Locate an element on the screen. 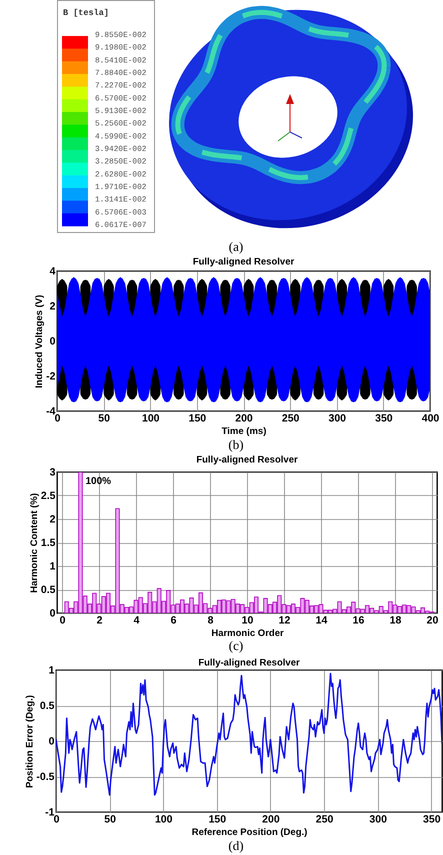 The height and width of the screenshot is (855, 443). y-tick-label: -1 is located at coordinates (50, 812).